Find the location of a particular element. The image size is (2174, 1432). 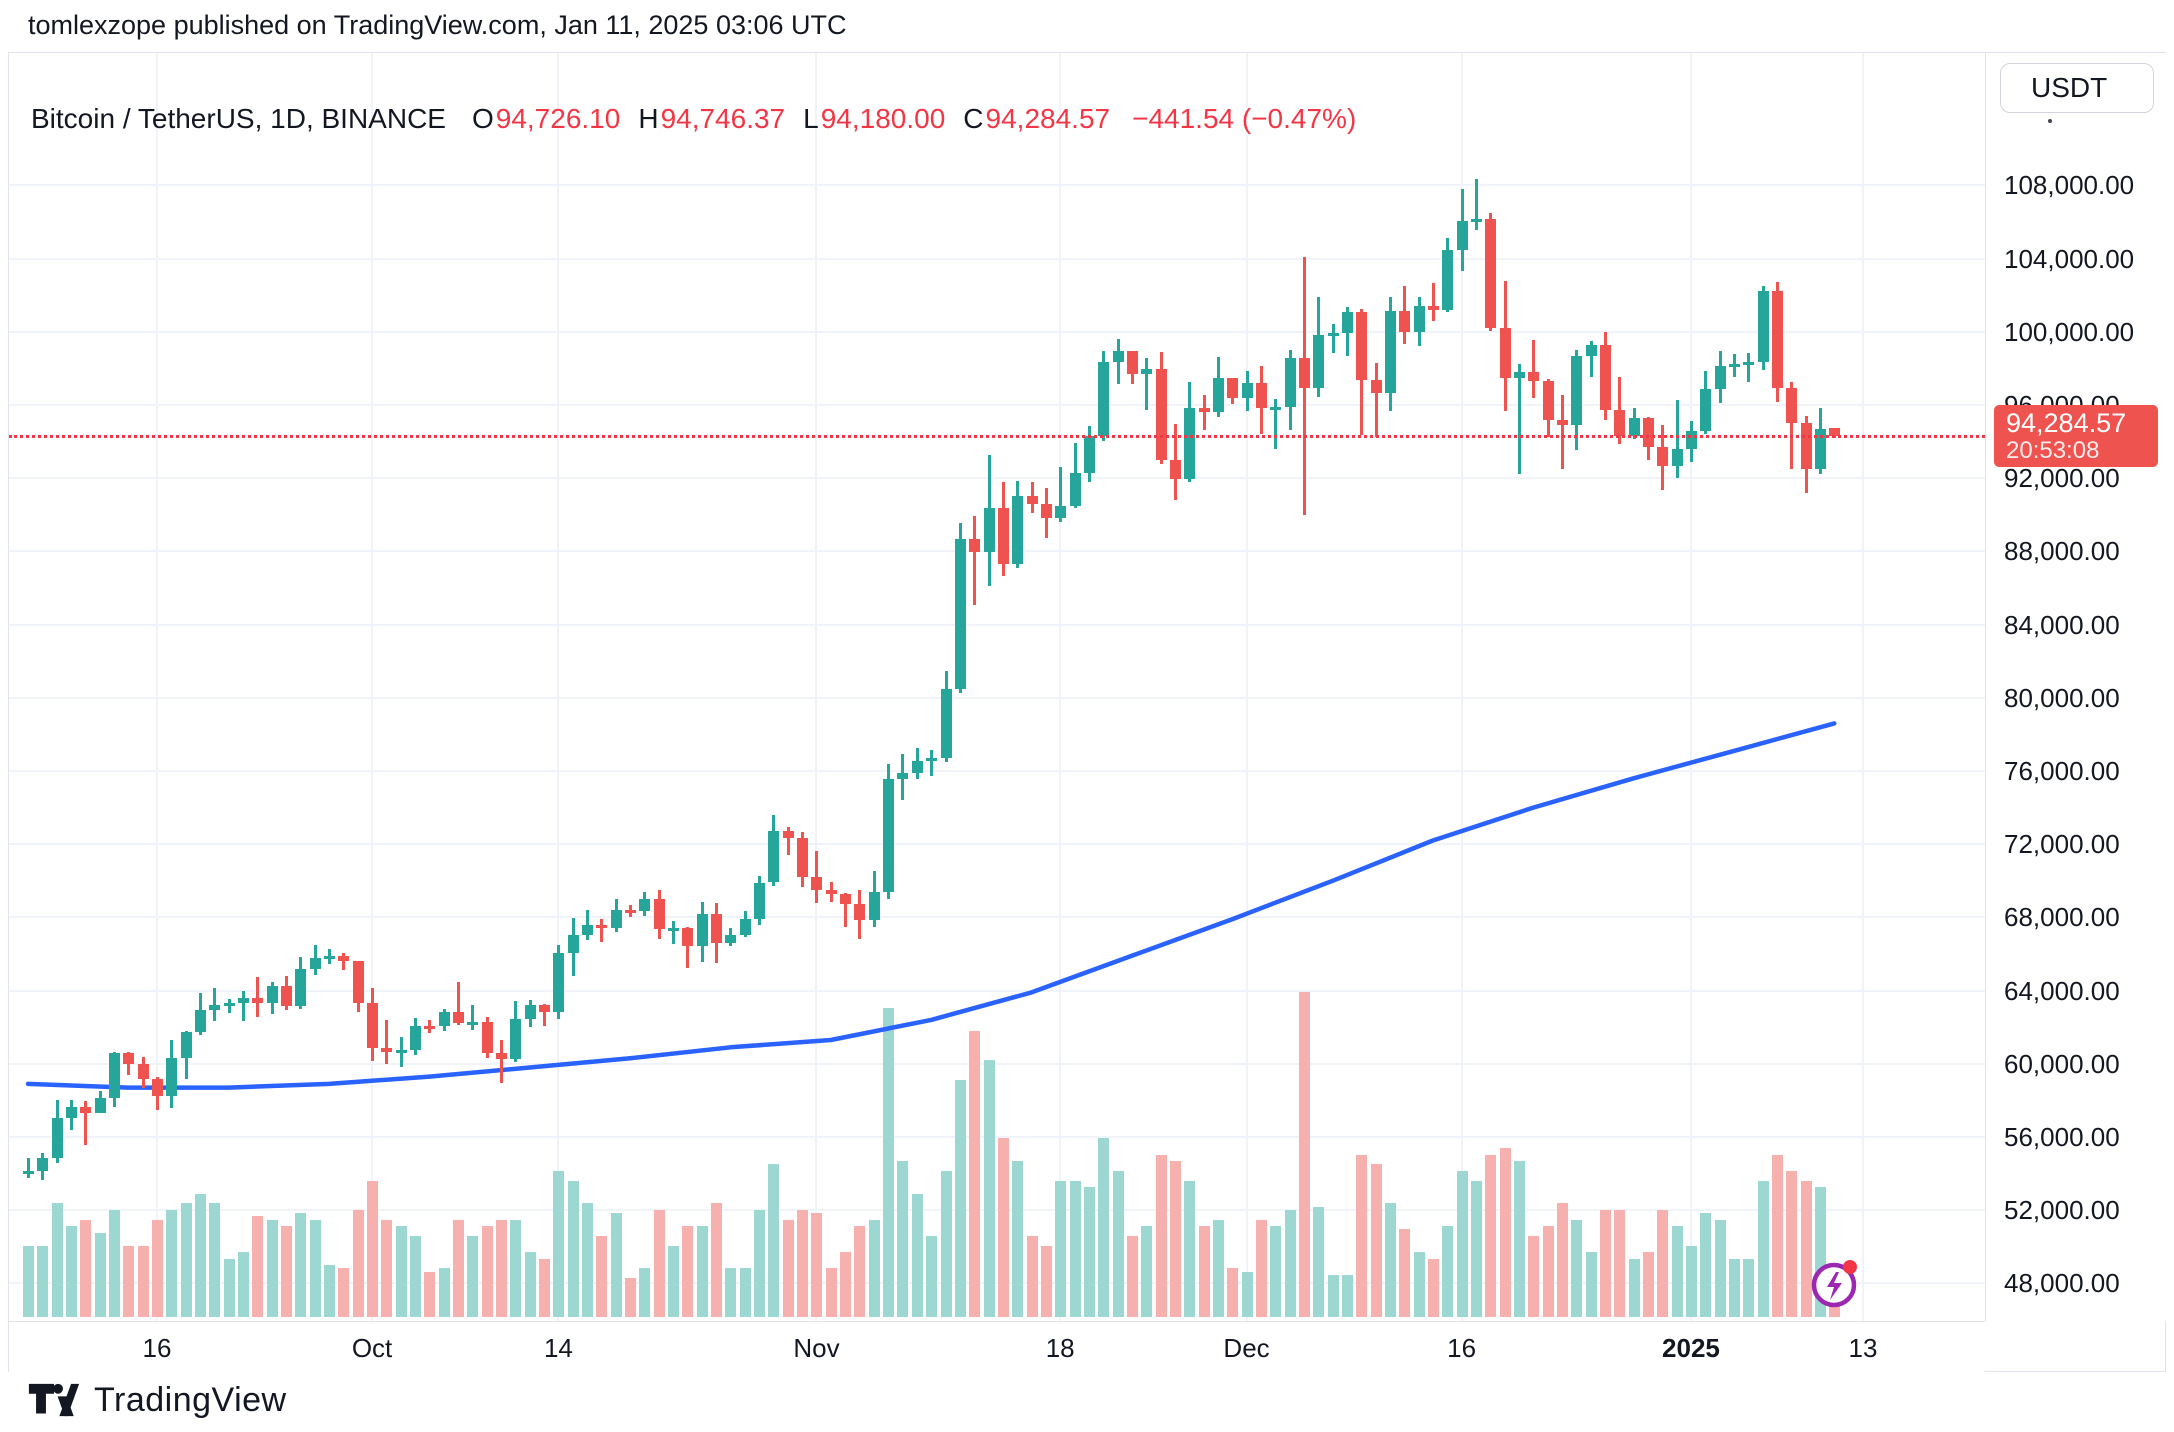

price-axis-label: 100,000.00 is located at coordinates (2069, 331).